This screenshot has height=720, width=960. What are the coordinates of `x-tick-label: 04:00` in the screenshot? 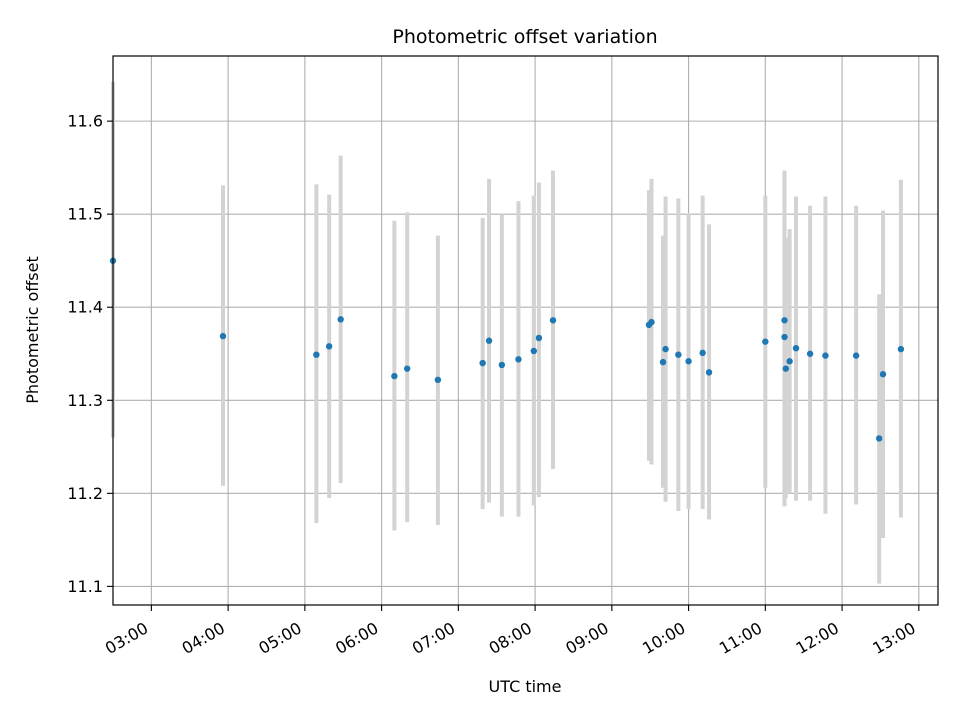 It's located at (203, 638).